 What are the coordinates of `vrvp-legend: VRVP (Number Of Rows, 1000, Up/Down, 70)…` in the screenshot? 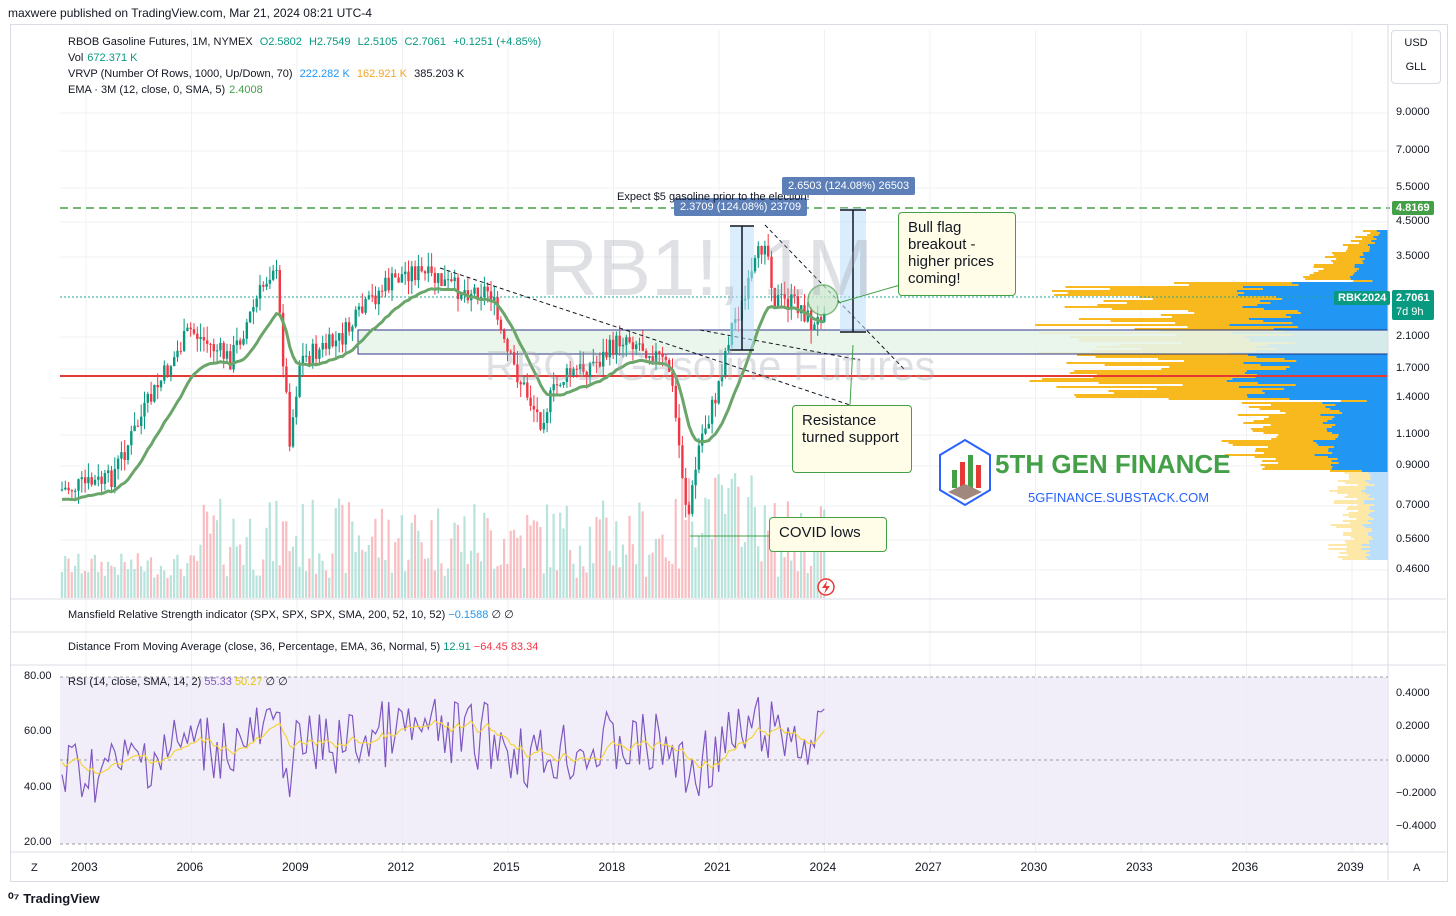 It's located at (266, 74).